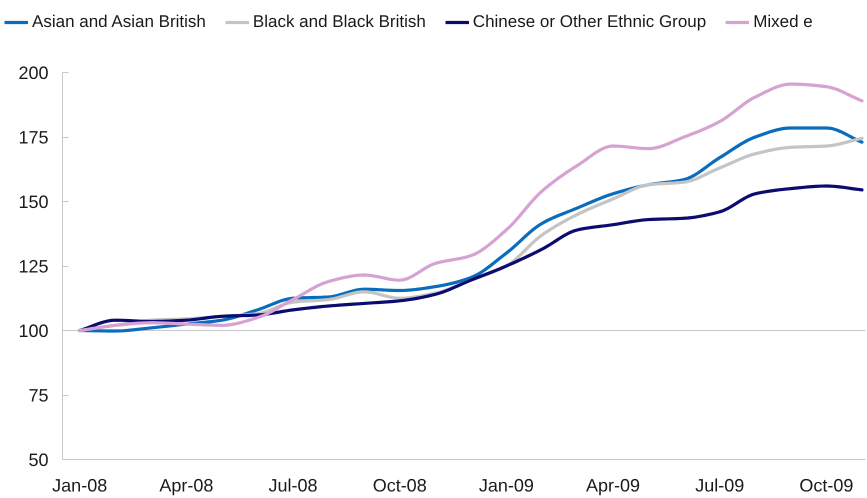  What do you see at coordinates (33, 138) in the screenshot?
I see `y-tick-label: 175` at bounding box center [33, 138].